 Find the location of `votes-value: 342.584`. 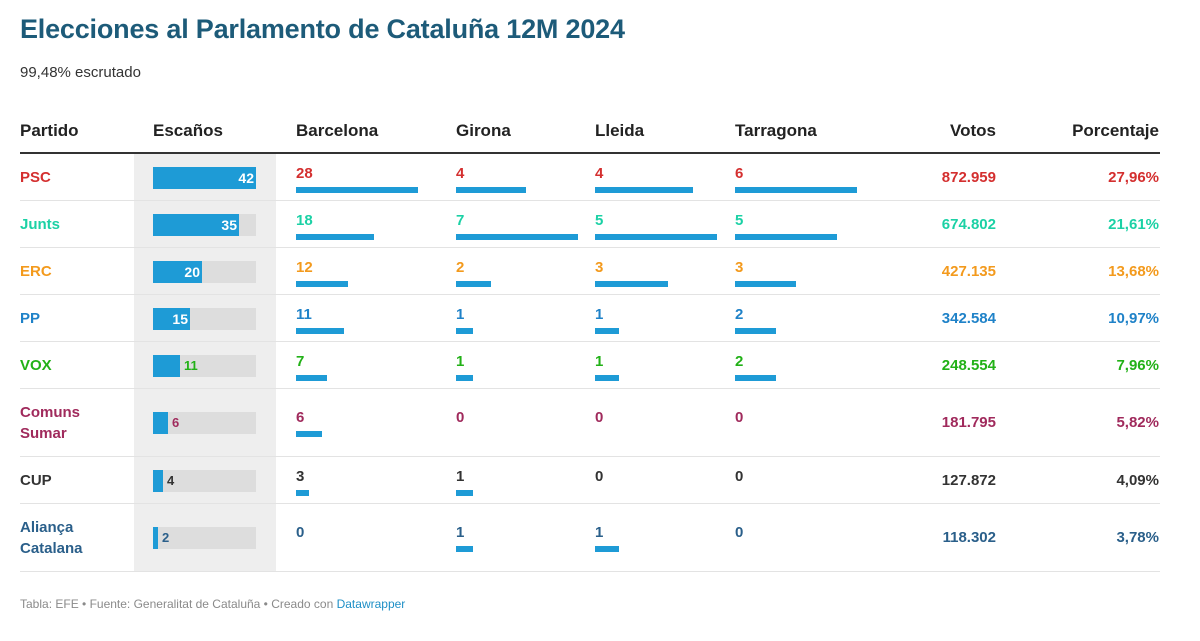

votes-value: 342.584 is located at coordinates (968, 318).